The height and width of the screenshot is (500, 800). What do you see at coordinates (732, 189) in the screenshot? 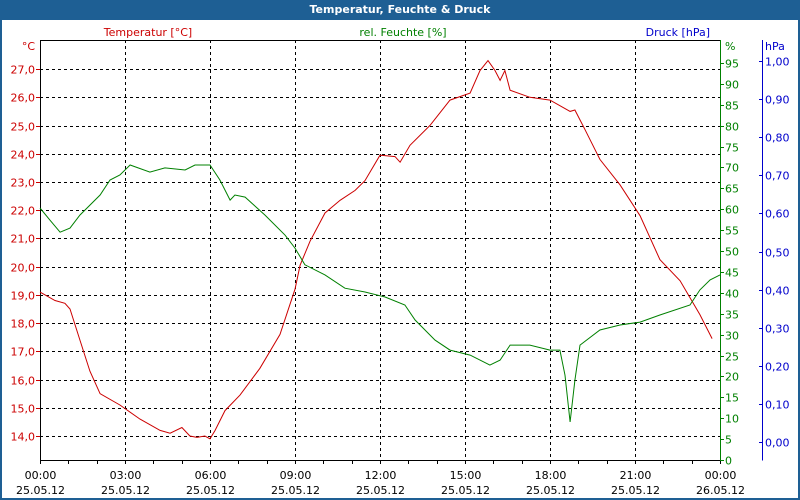
I see `humidity-tick-label: 65` at bounding box center [732, 189].